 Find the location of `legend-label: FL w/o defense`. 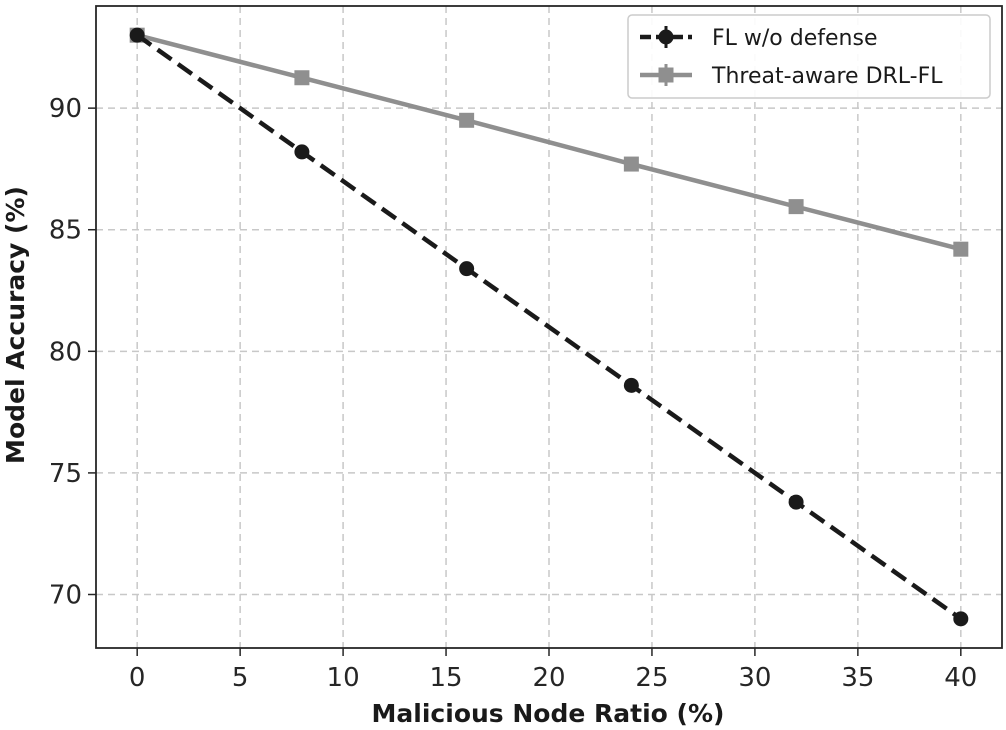

legend-label: FL w/o defense is located at coordinates (794, 38).